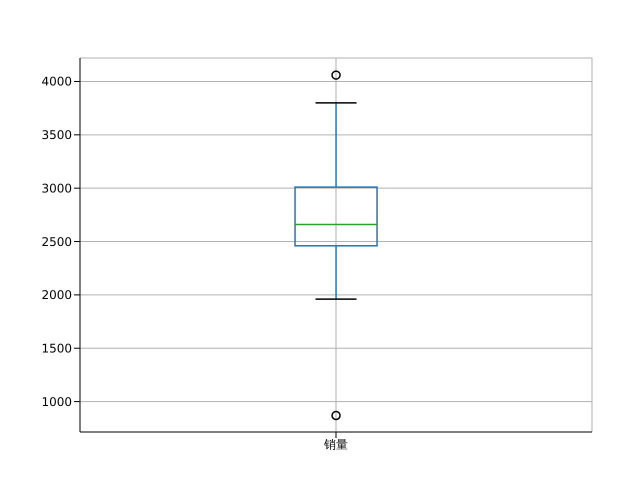 The height and width of the screenshot is (480, 640). I want to click on y-tick-label: 4000, so click(56, 81).